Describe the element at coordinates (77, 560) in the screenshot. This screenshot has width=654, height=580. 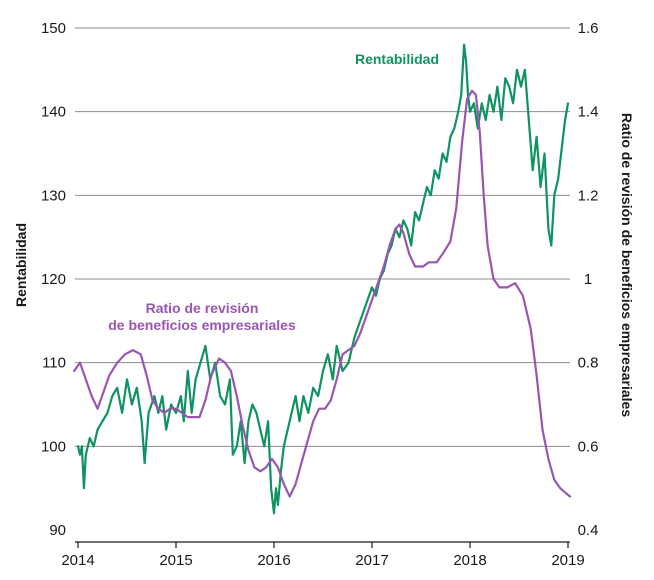
I see `x-tick-label: 2014` at that location.